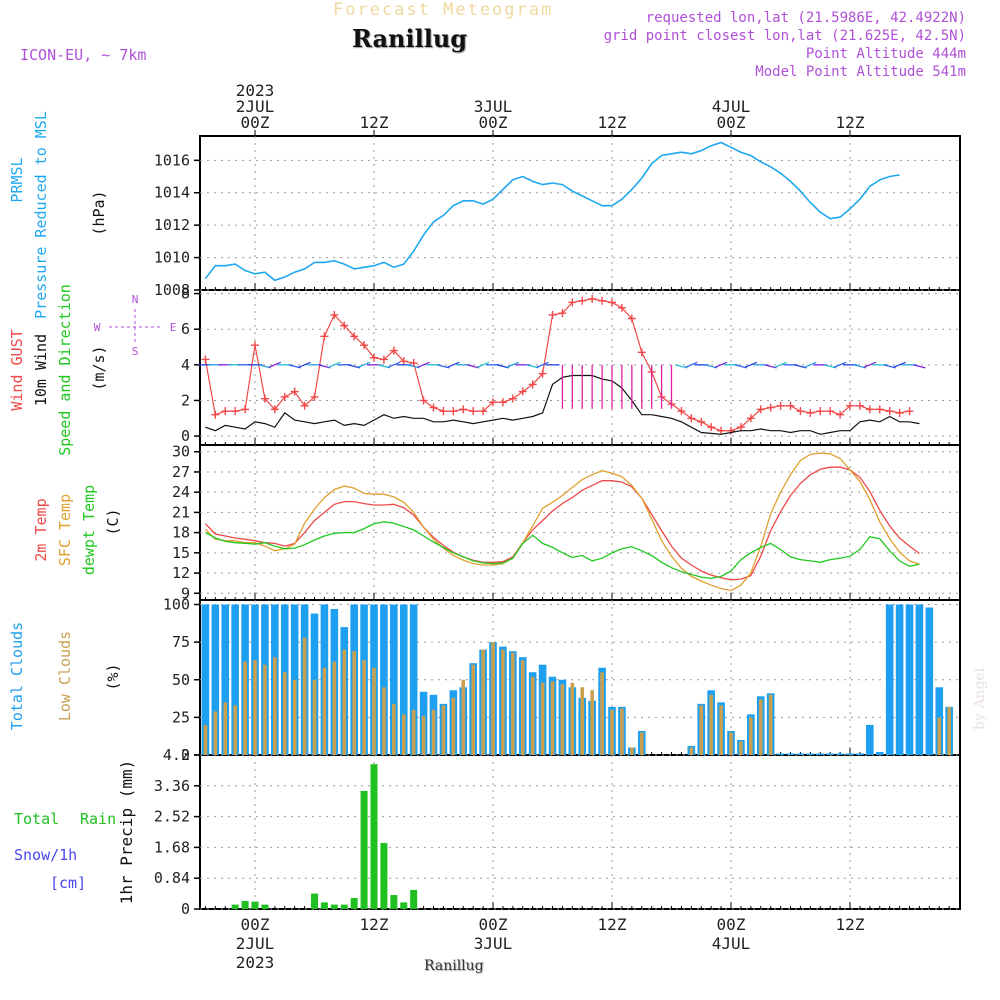 This screenshot has width=1000, height=1000. What do you see at coordinates (850, 924) in the screenshot?
I see `bottom-time-label: 12Z` at bounding box center [850, 924].